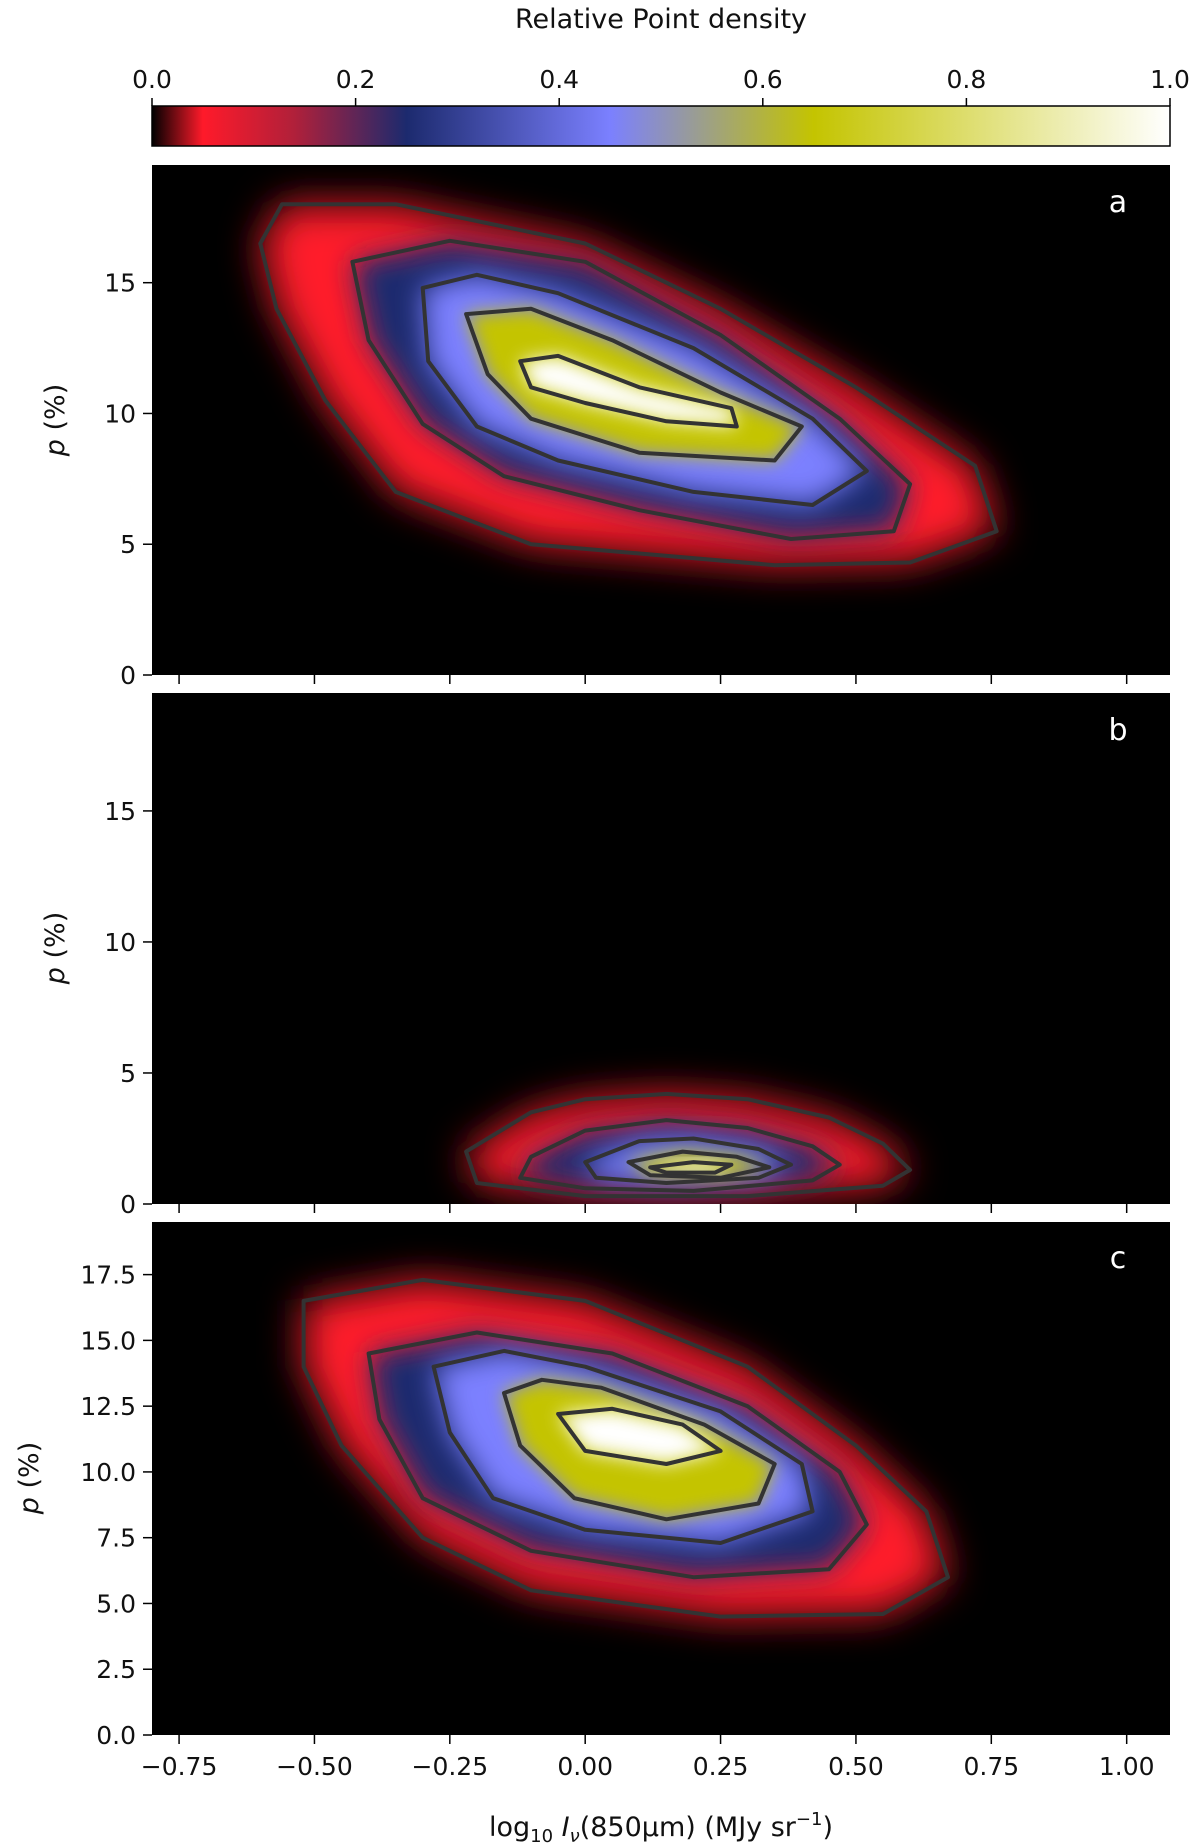 Image resolution: width=1200 pixels, height=1848 pixels. Describe the element at coordinates (559, 79) in the screenshot. I see `colorbar-tick-label: 0.4` at that location.